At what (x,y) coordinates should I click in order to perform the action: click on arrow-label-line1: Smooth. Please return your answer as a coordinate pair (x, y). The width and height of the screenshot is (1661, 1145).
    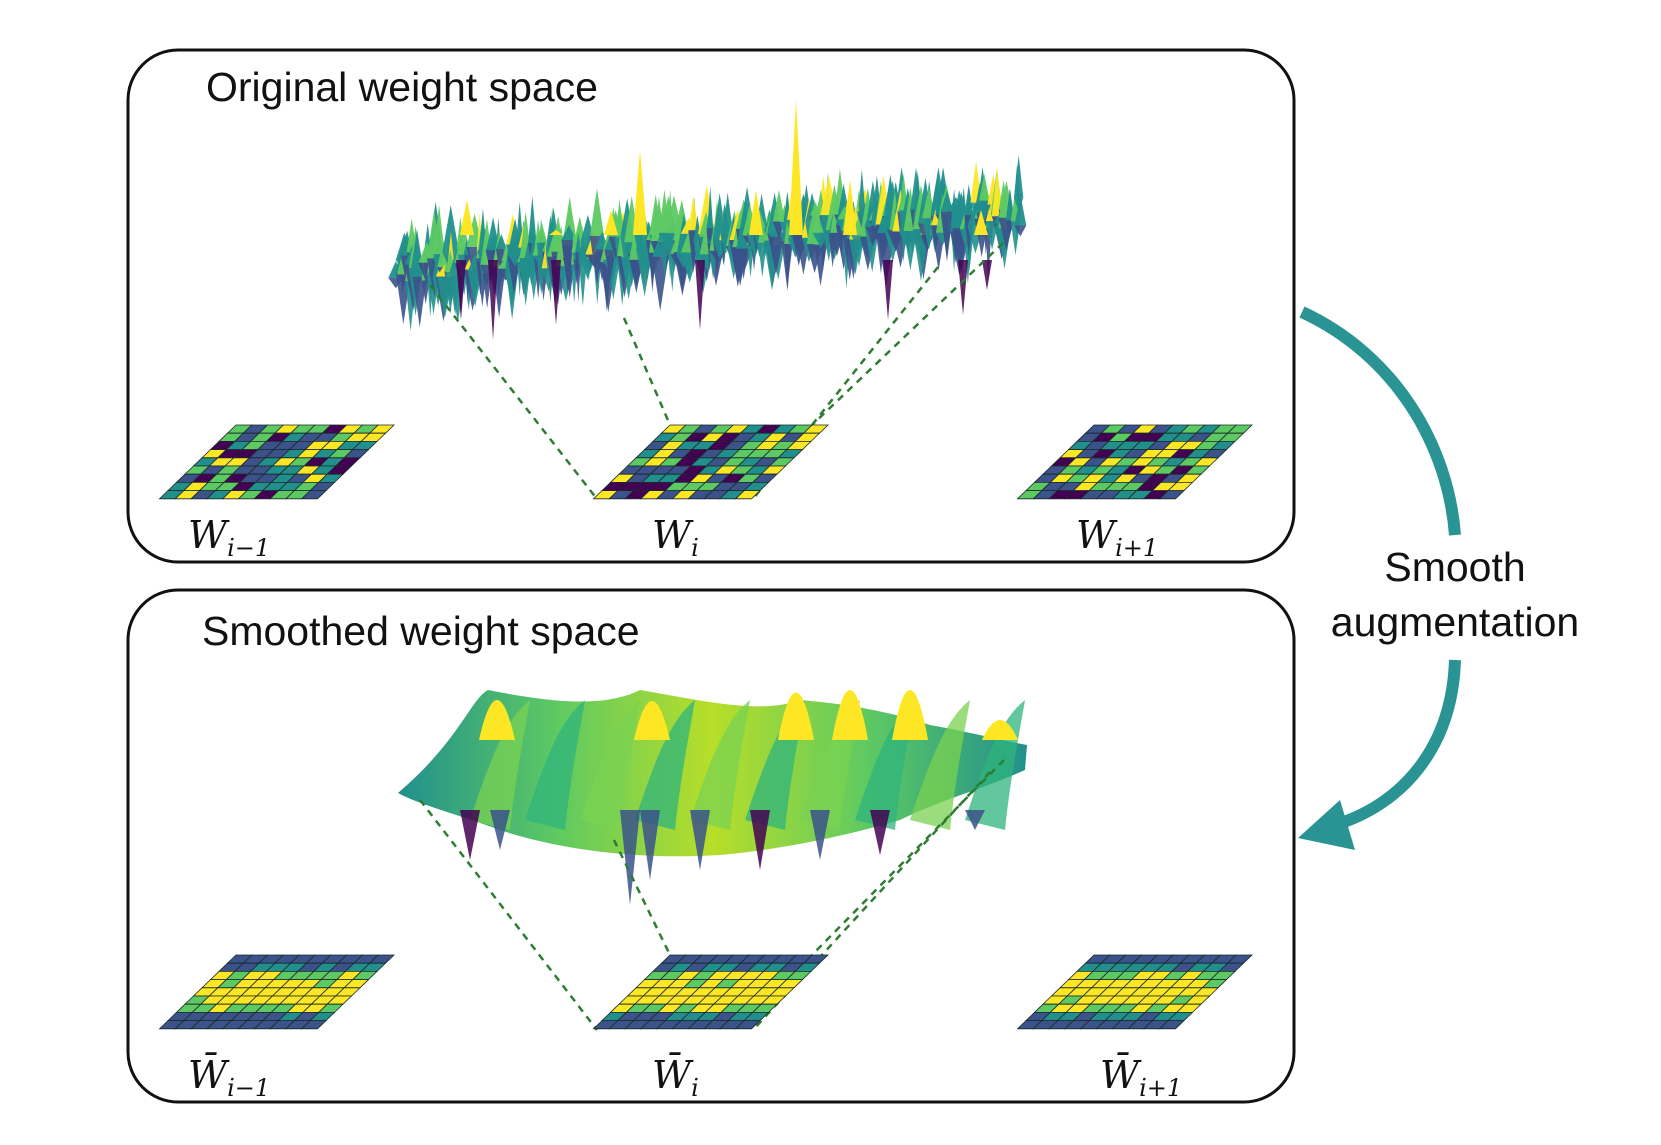
    Looking at the image, I should click on (1454, 567).